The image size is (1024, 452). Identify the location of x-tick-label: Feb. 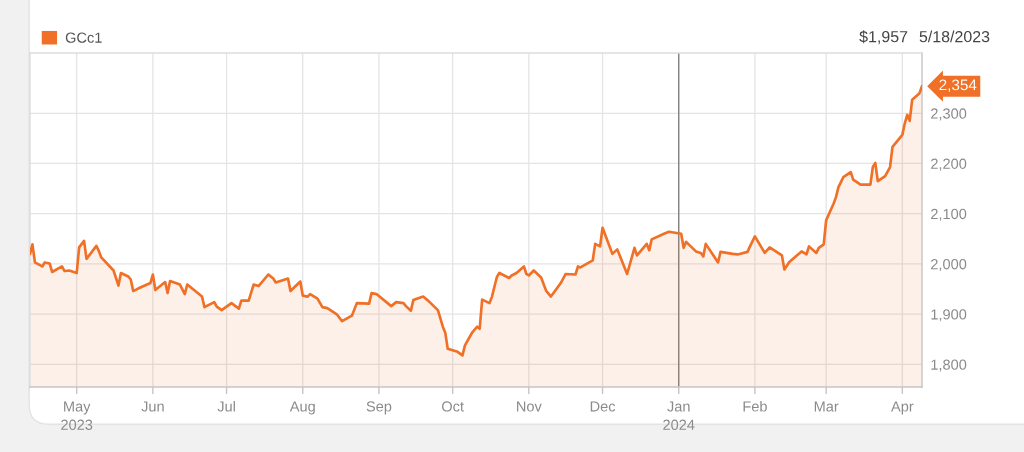
(755, 406).